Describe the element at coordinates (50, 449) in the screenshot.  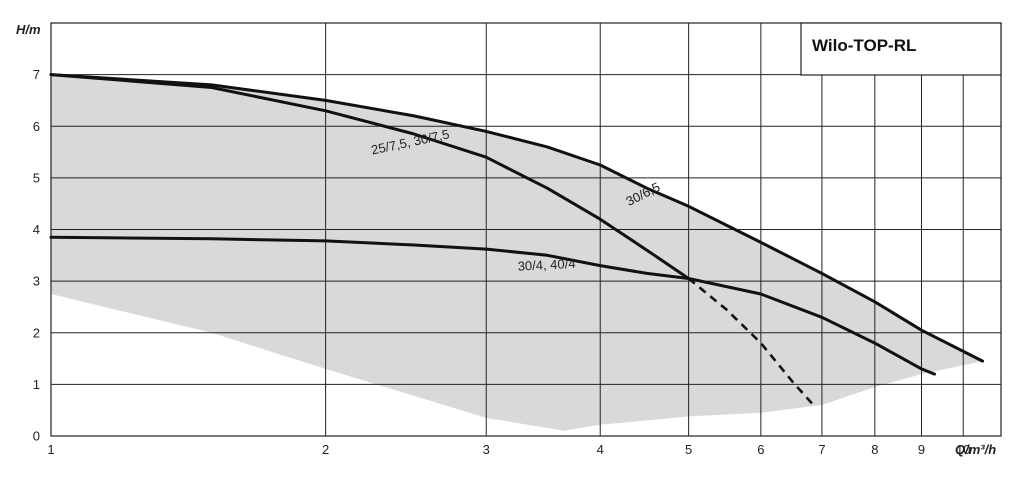
I see `x-tick-label-1: 1` at that location.